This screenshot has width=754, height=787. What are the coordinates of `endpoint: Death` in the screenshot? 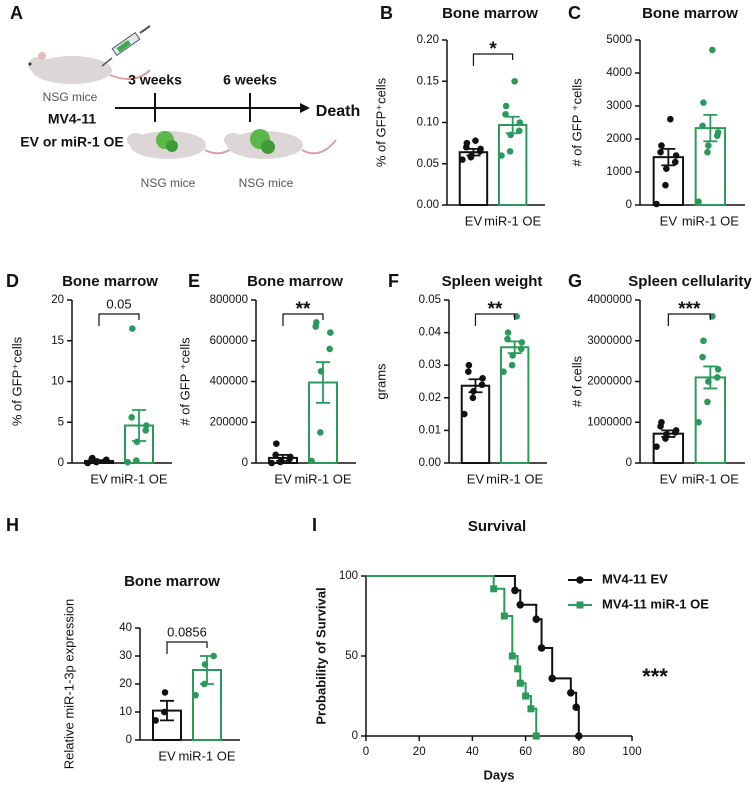 It's located at (338, 111).